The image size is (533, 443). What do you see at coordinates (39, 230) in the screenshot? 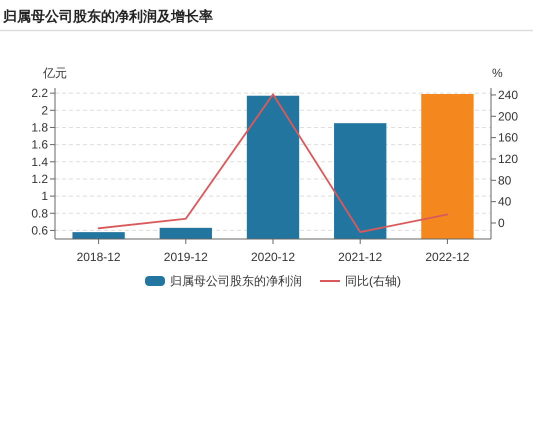
I see `y-tick-label: 0.6` at bounding box center [39, 230].